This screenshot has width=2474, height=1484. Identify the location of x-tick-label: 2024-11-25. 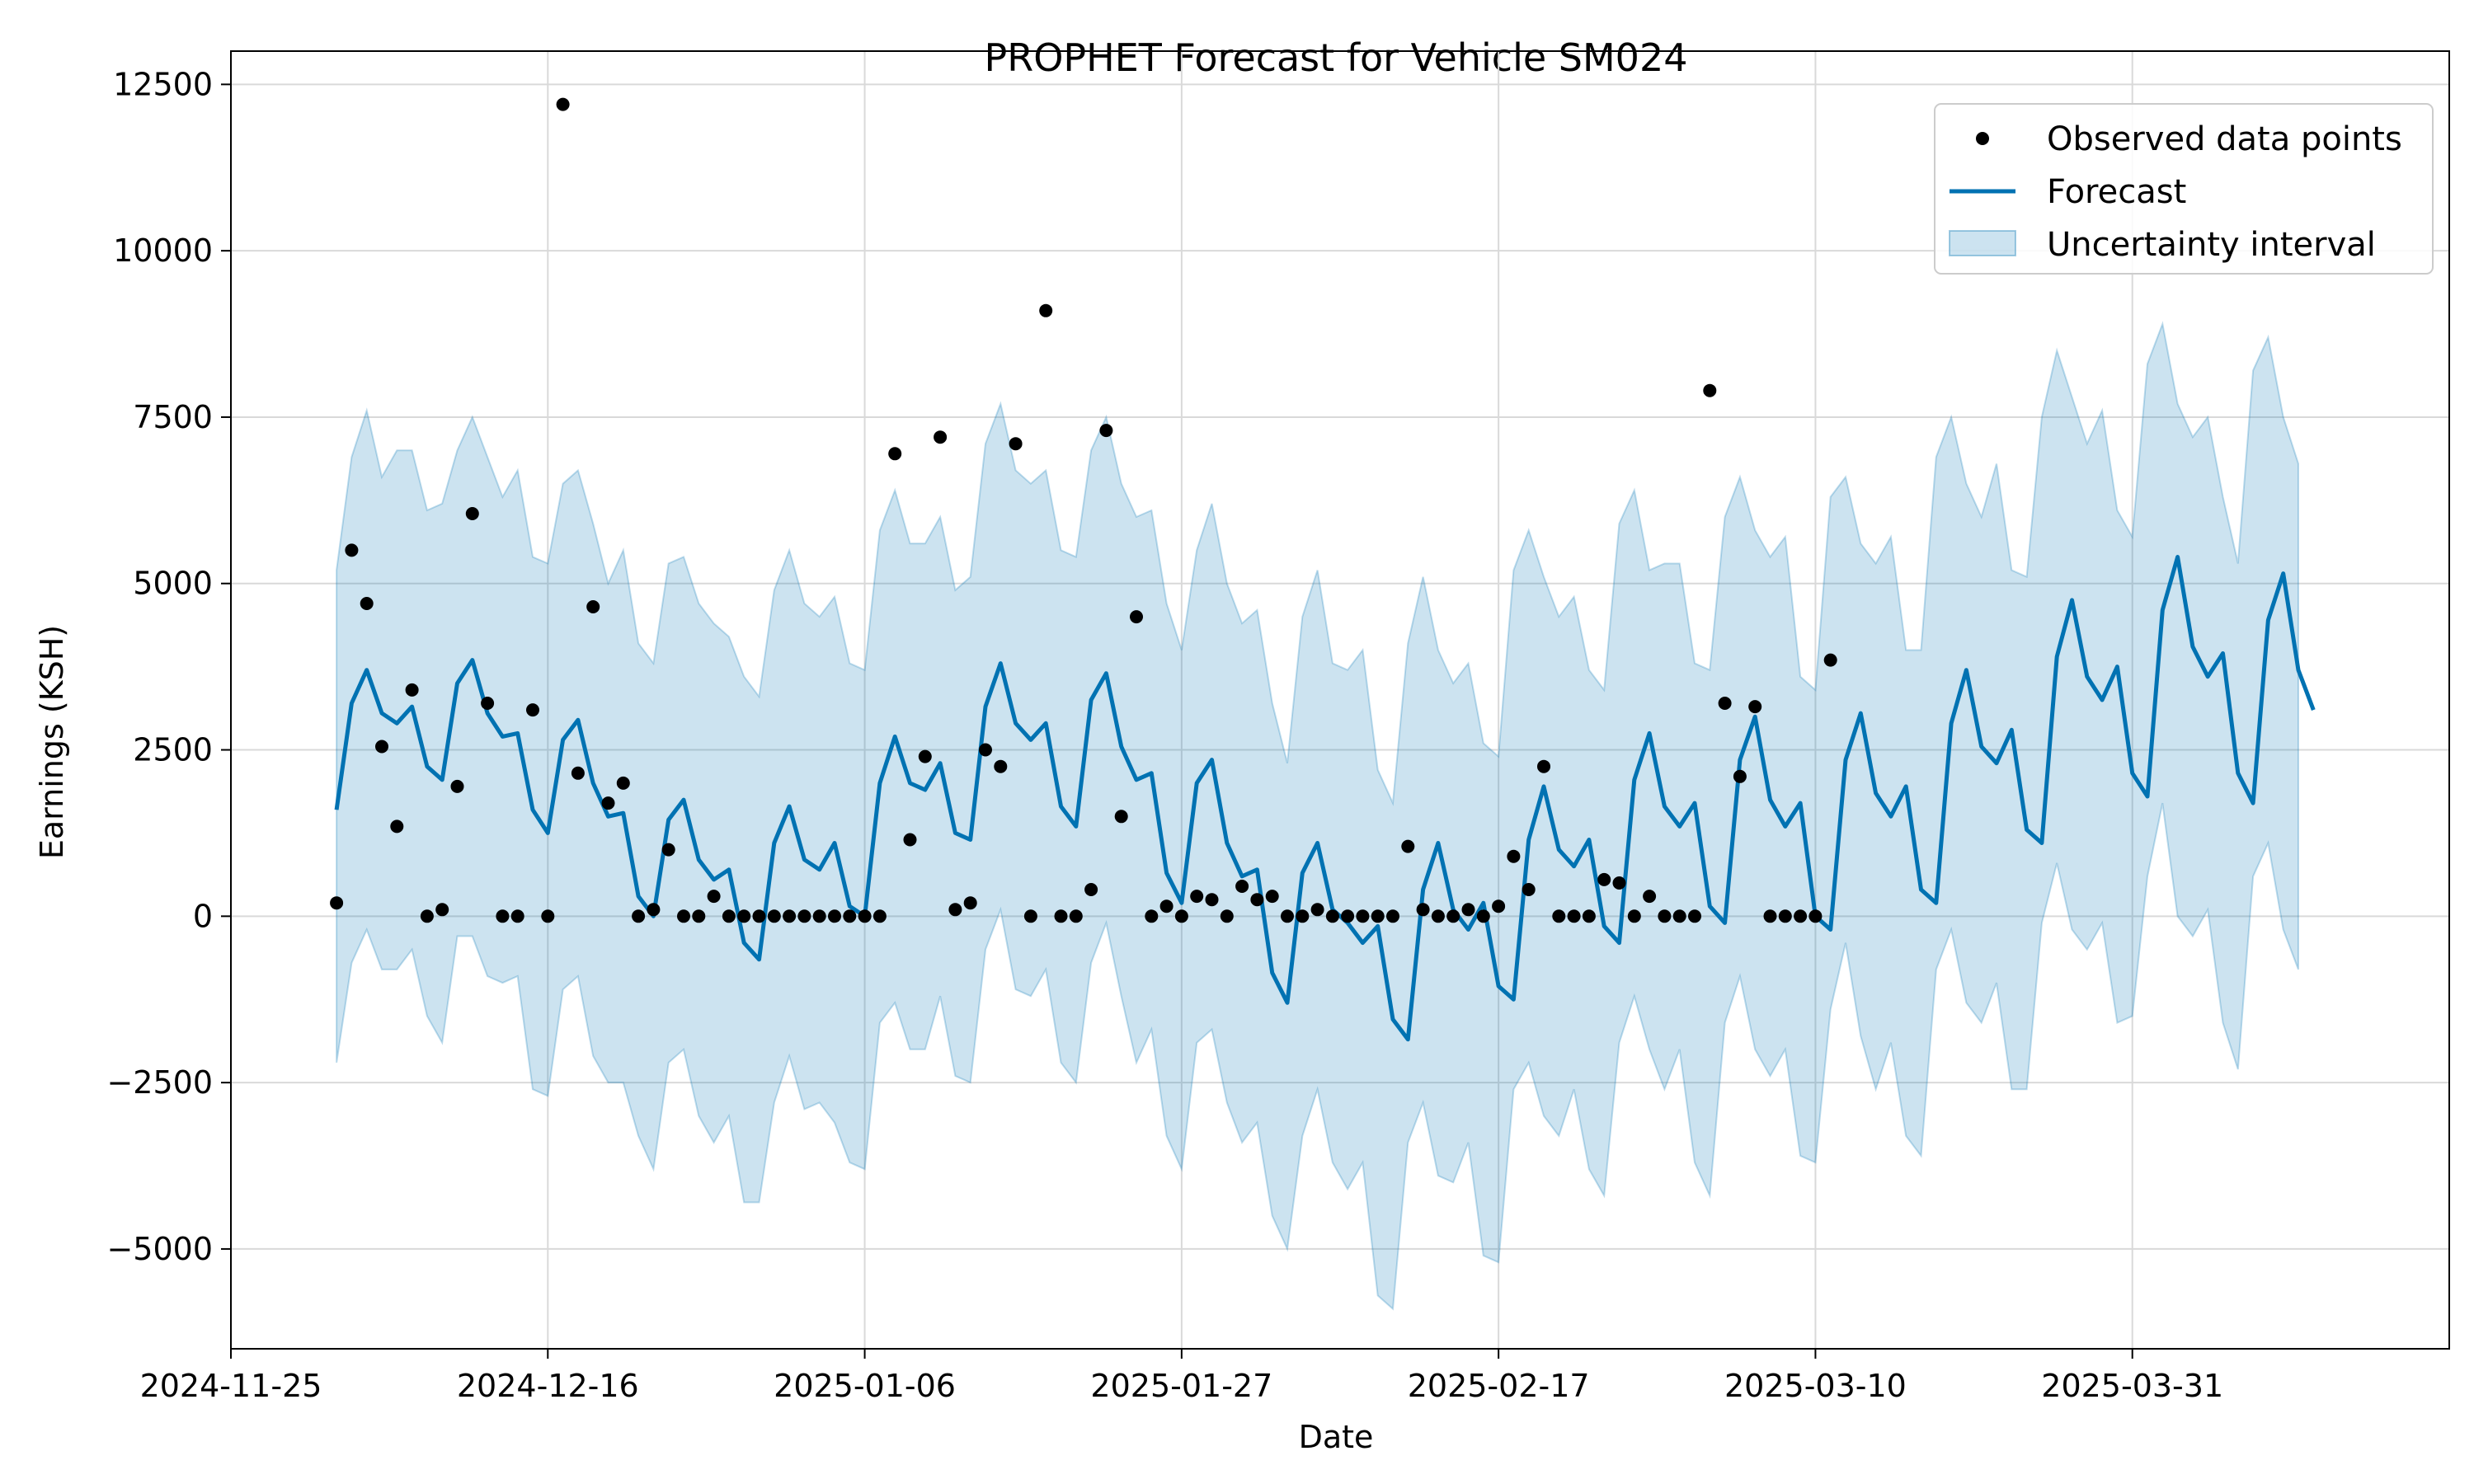
(231, 1386).